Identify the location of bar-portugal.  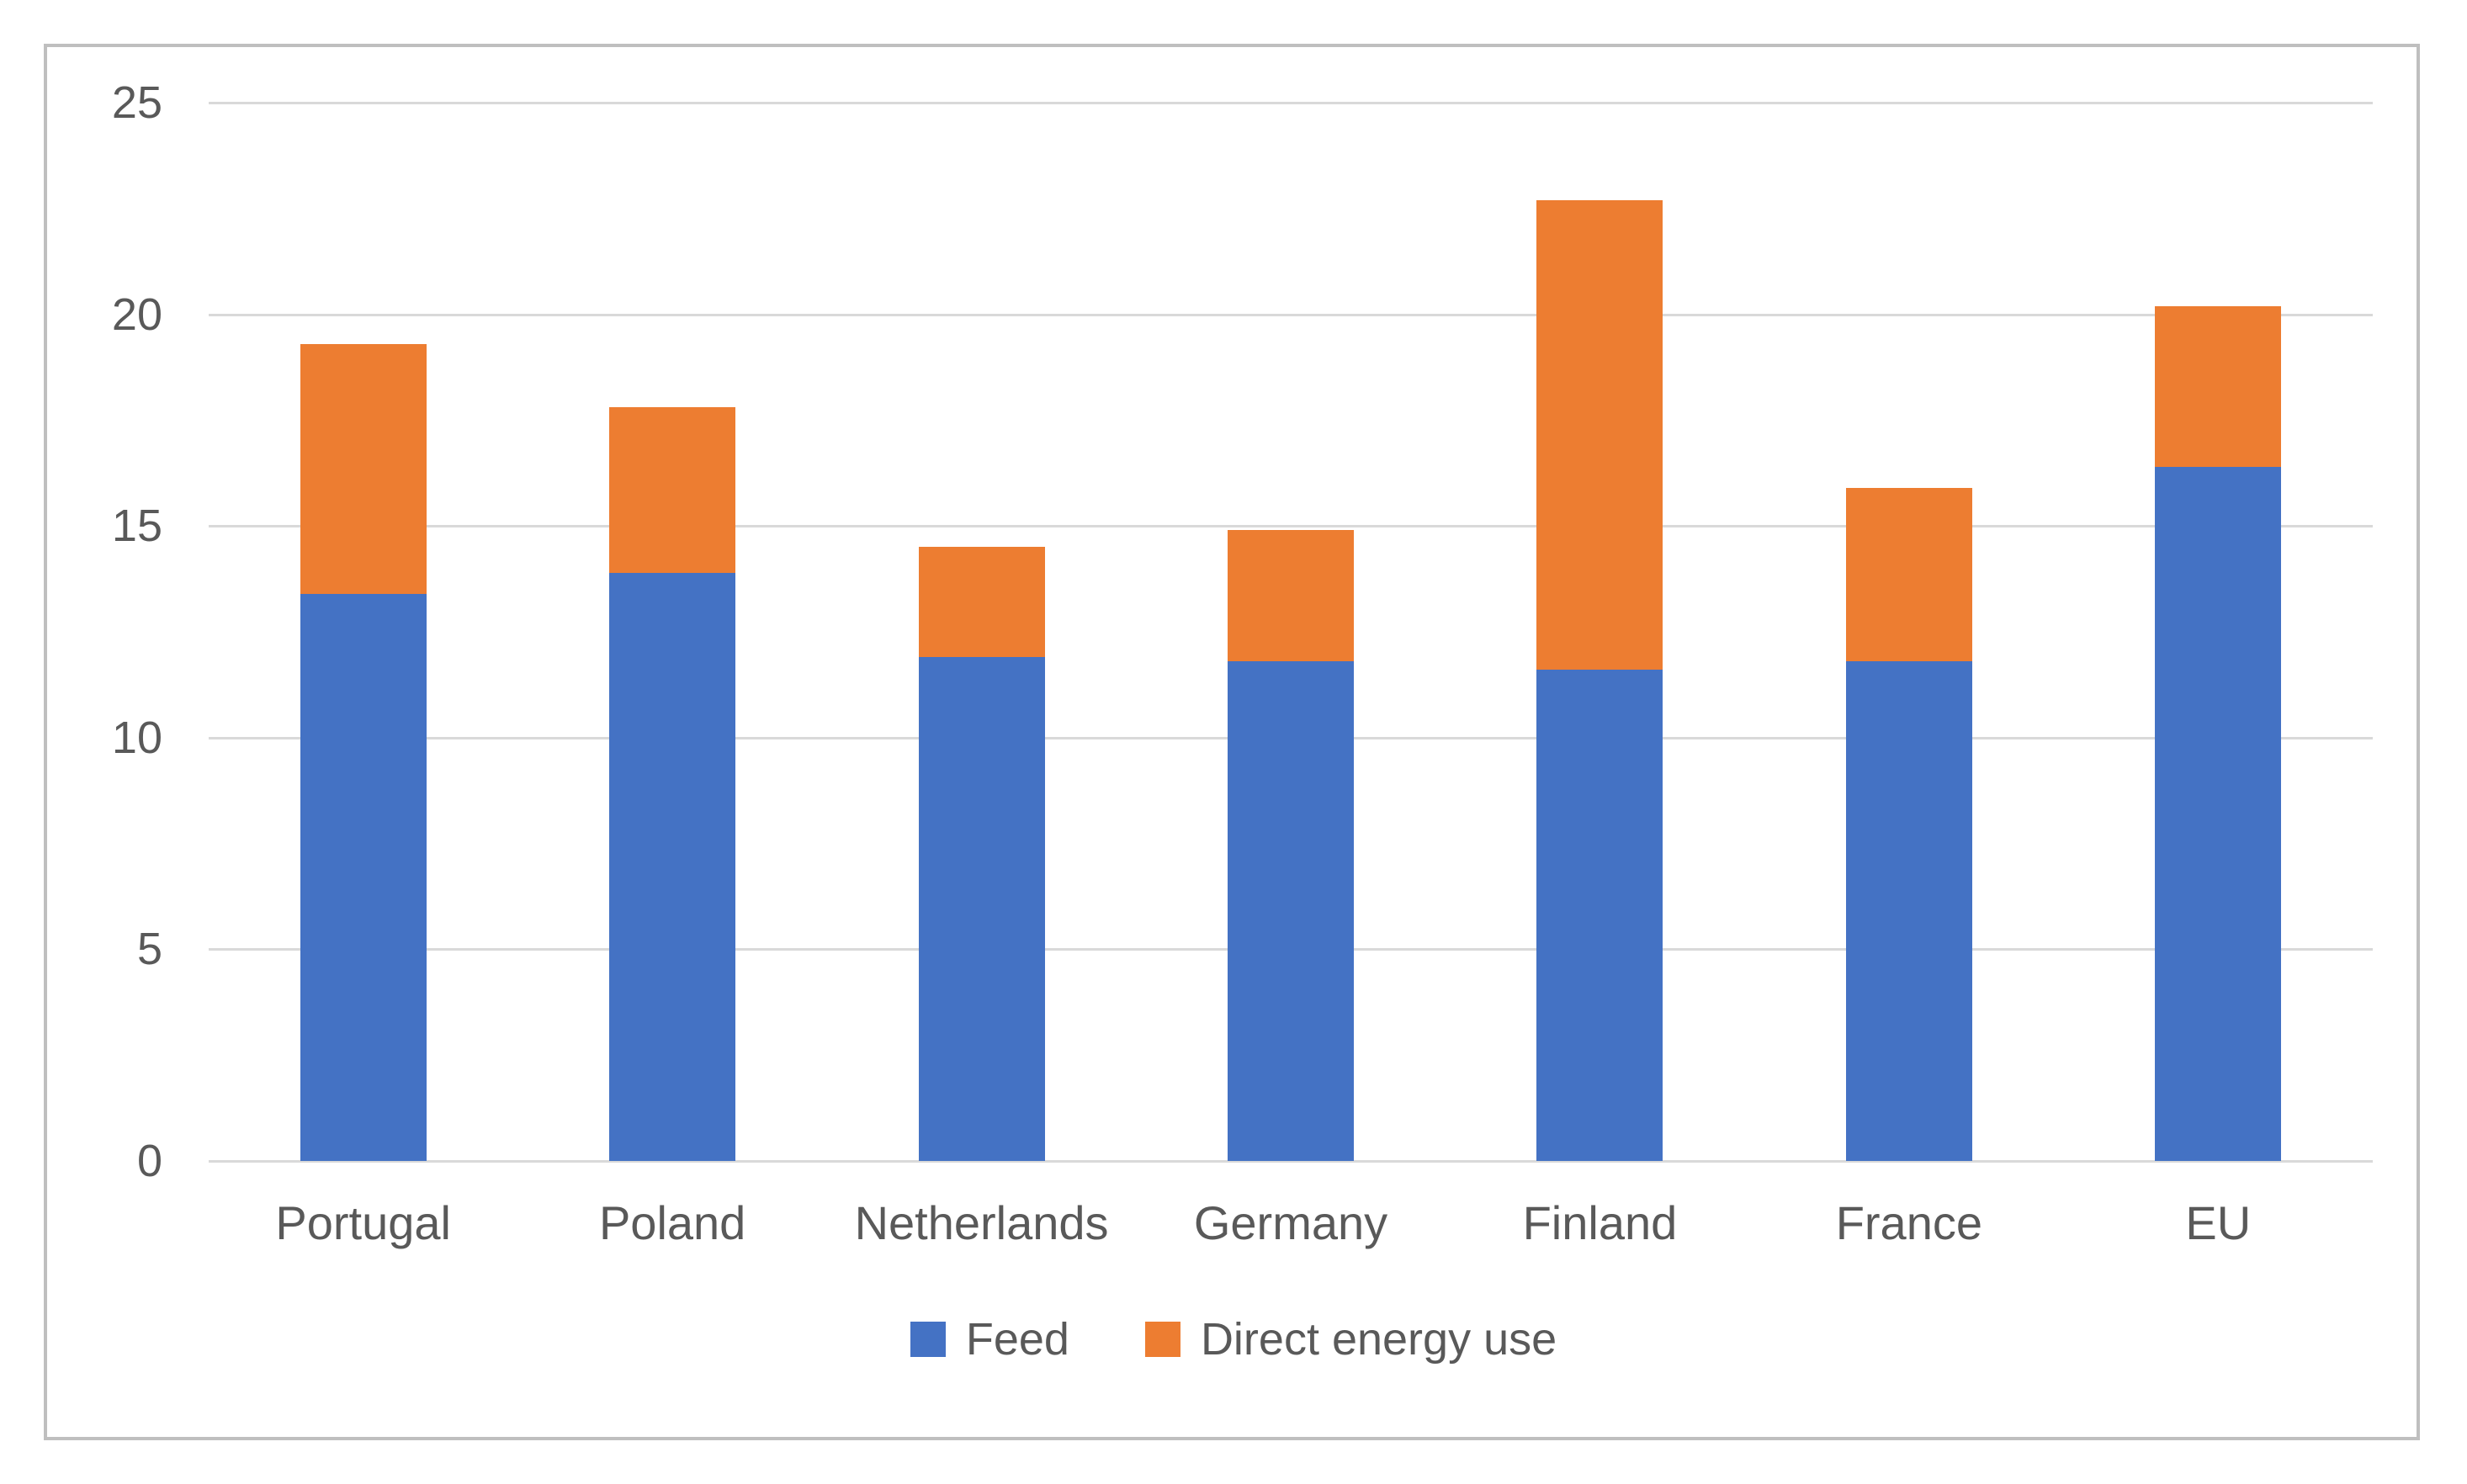
(364, 632).